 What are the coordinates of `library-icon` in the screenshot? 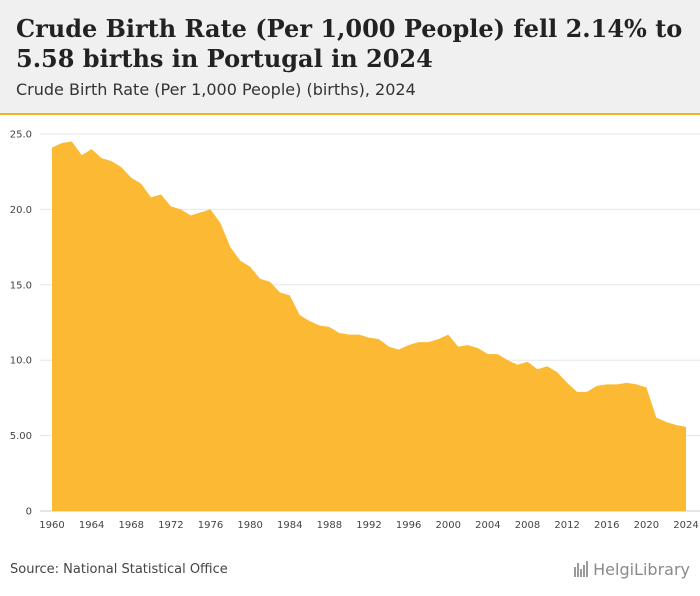 It's located at (581, 571).